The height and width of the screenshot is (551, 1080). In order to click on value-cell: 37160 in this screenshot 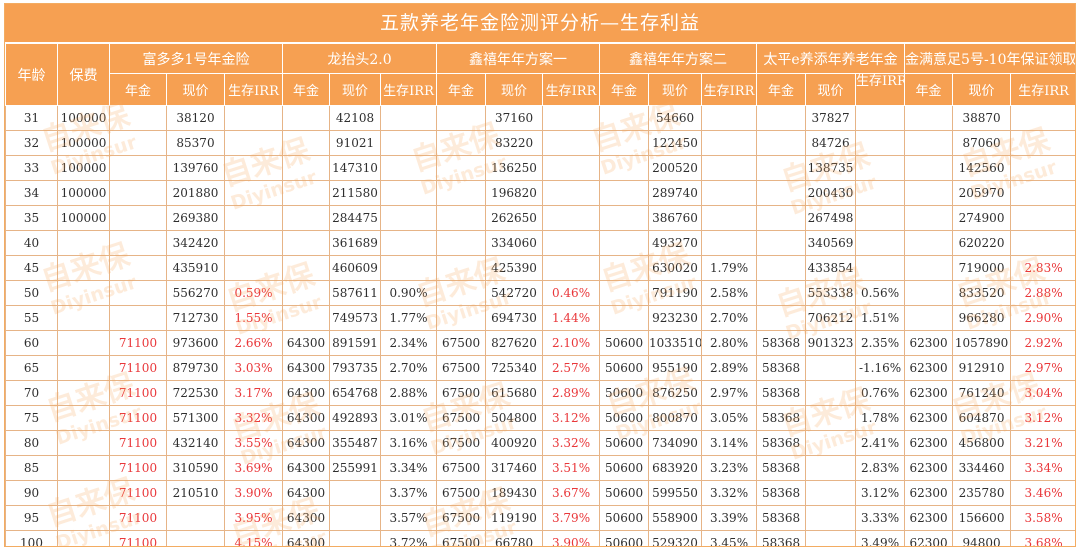, I will do `click(514, 118)`.